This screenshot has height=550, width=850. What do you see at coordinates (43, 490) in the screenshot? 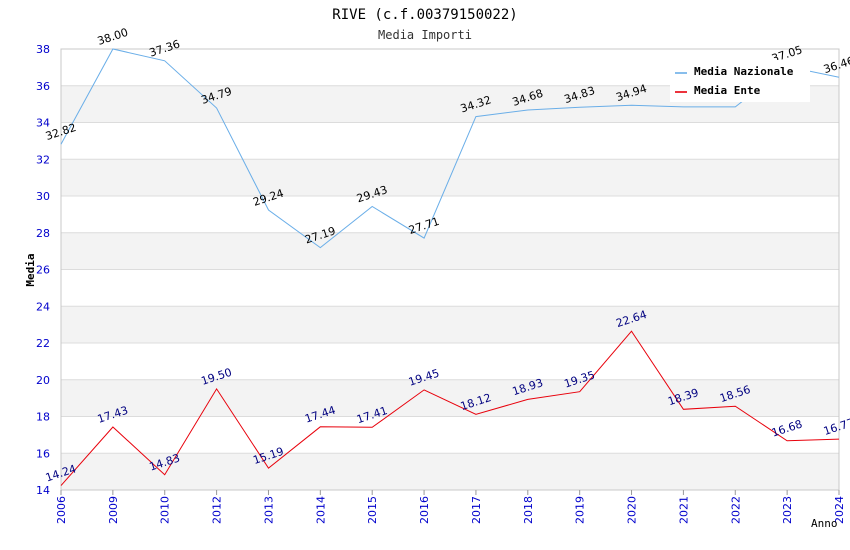
I see `y-tick-label: 14` at bounding box center [43, 490].